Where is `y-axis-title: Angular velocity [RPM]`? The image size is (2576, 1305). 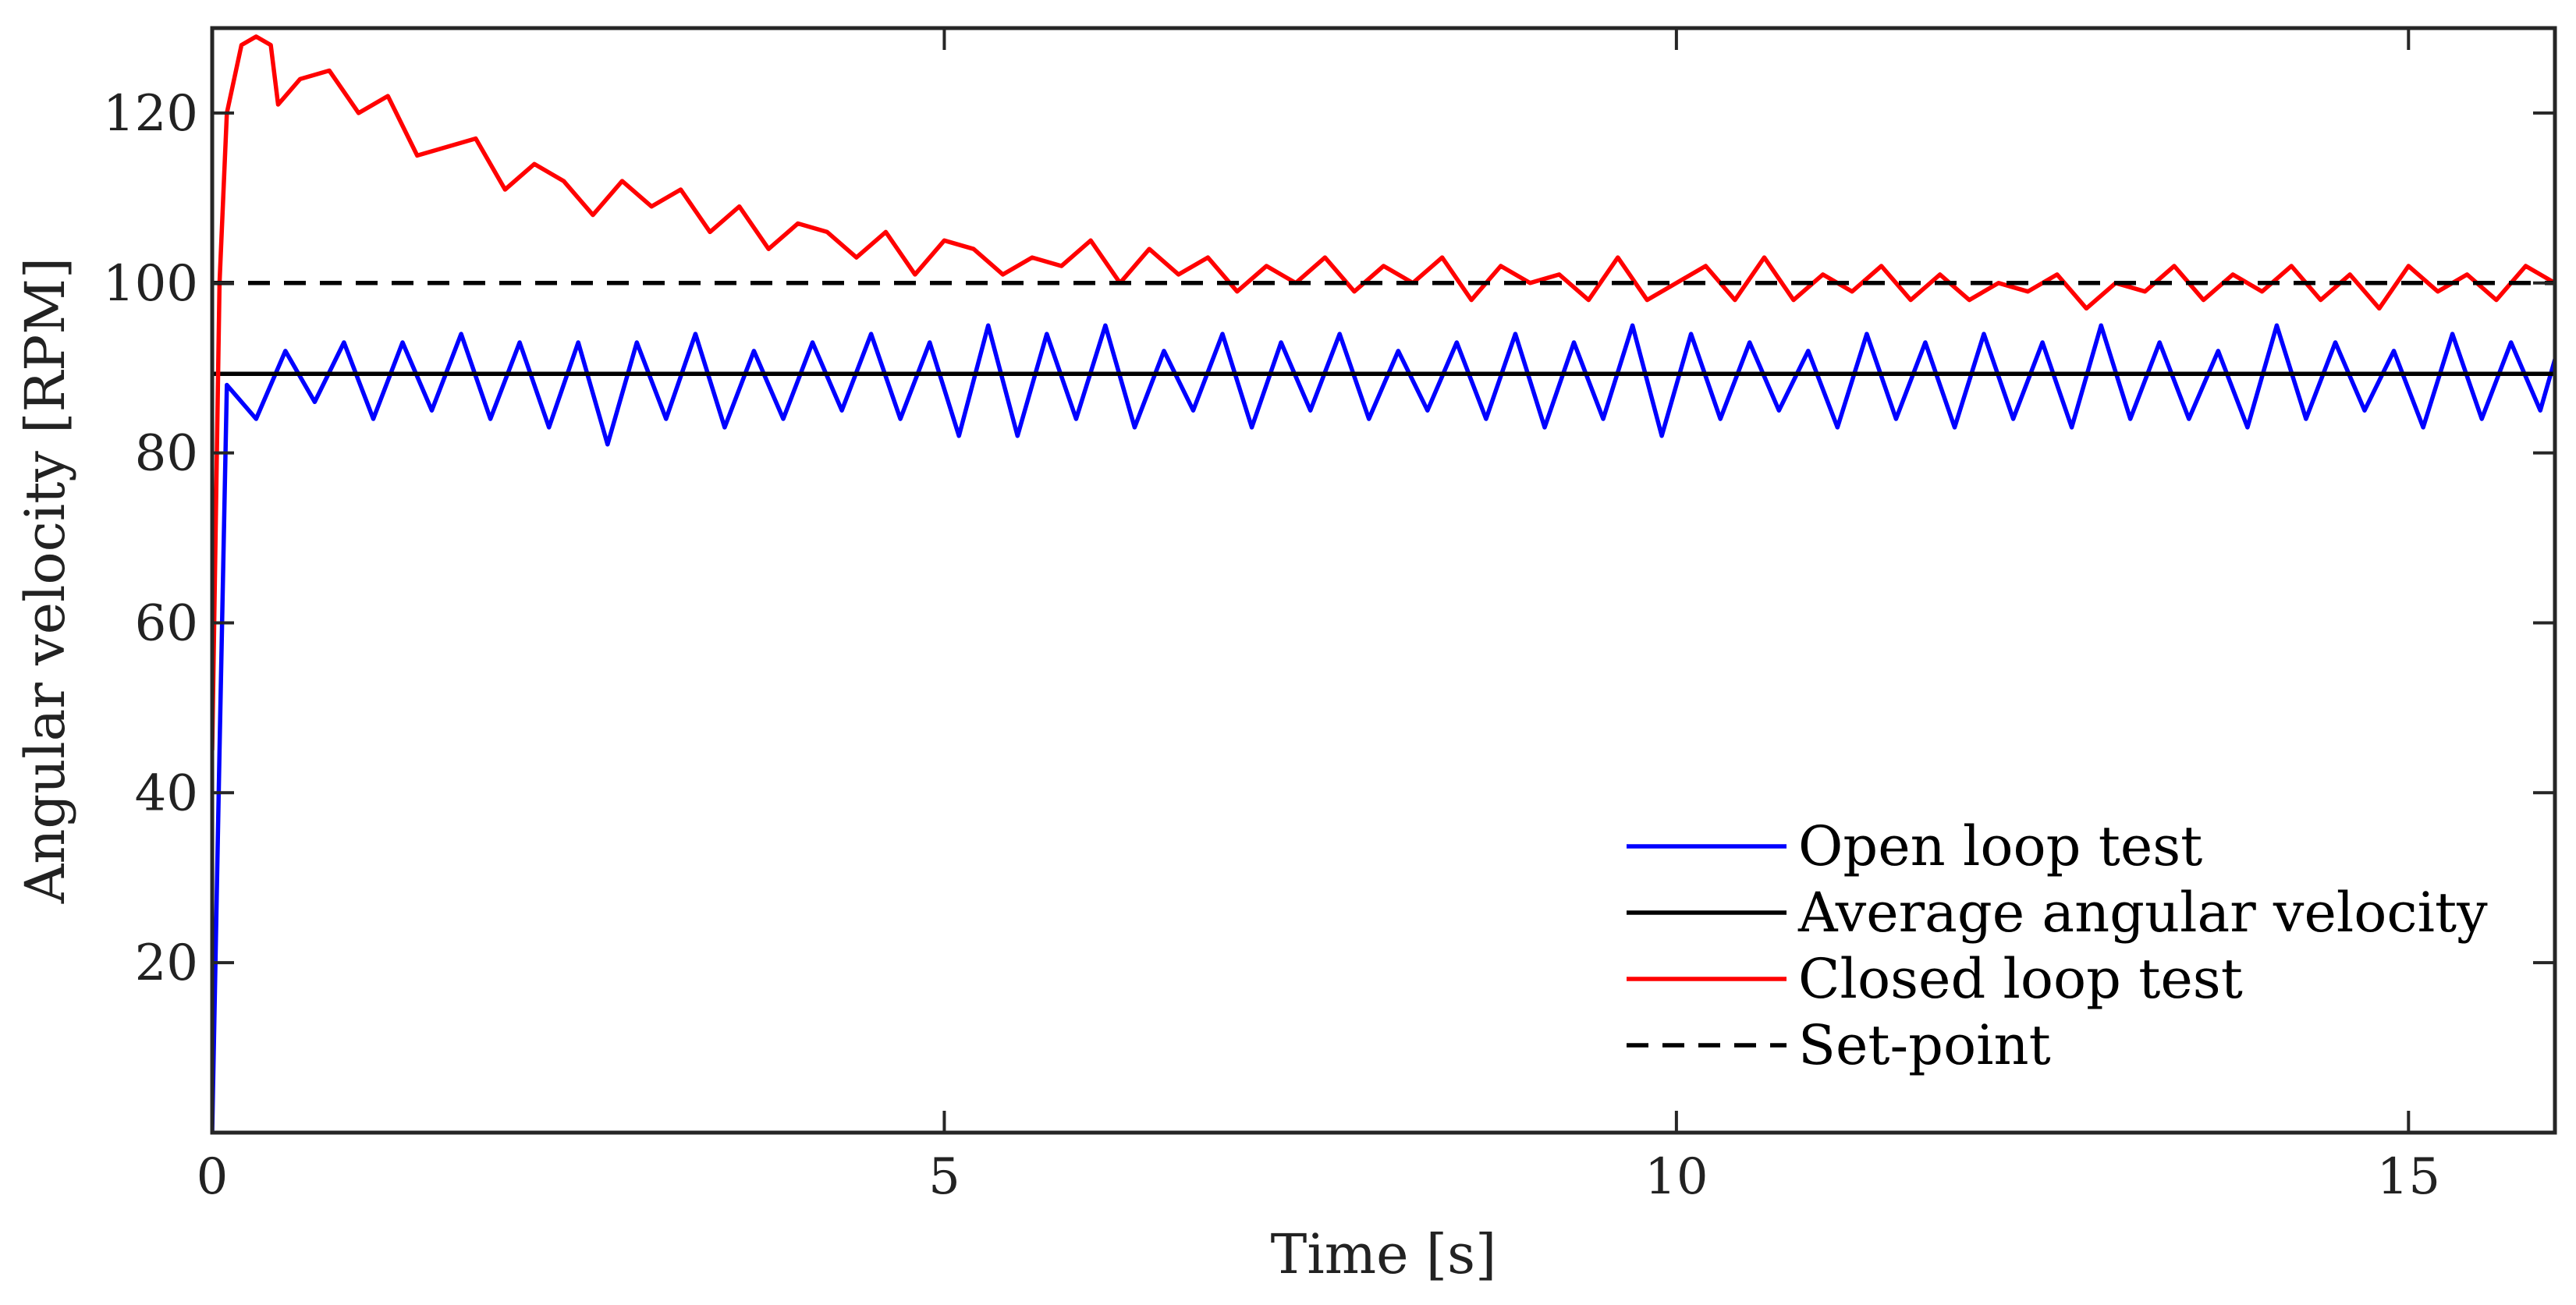 y-axis-title: Angular velocity [RPM] is located at coordinates (45, 580).